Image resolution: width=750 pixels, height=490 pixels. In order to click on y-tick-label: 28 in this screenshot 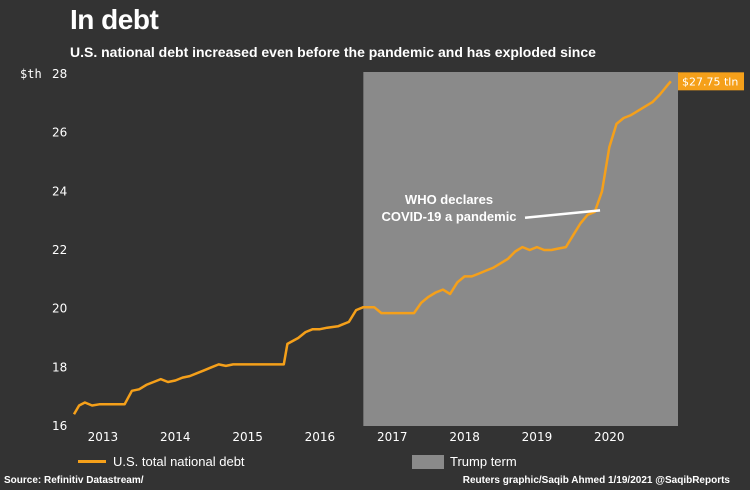, I will do `click(59, 74)`.